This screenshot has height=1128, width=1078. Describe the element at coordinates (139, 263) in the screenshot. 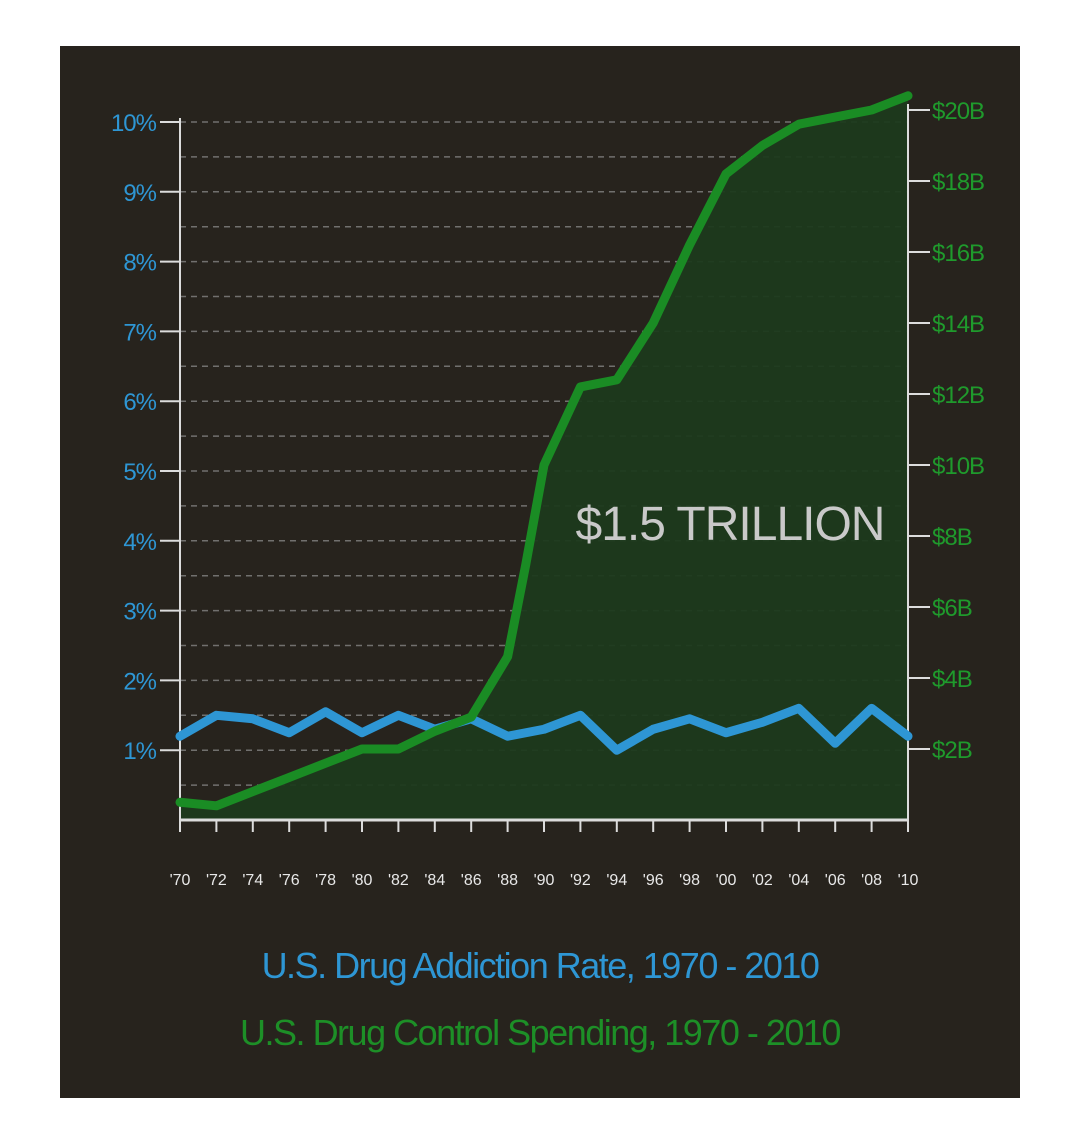

I see `left-tick-label: 8%` at that location.